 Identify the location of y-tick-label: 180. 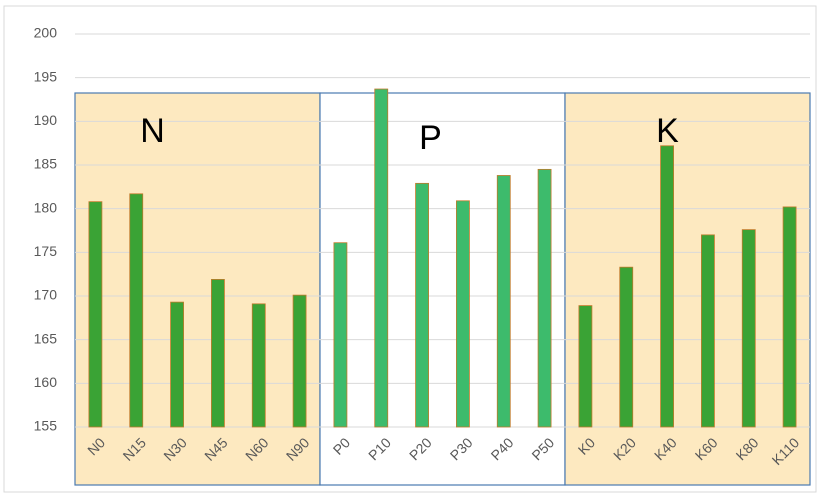
(46, 207).